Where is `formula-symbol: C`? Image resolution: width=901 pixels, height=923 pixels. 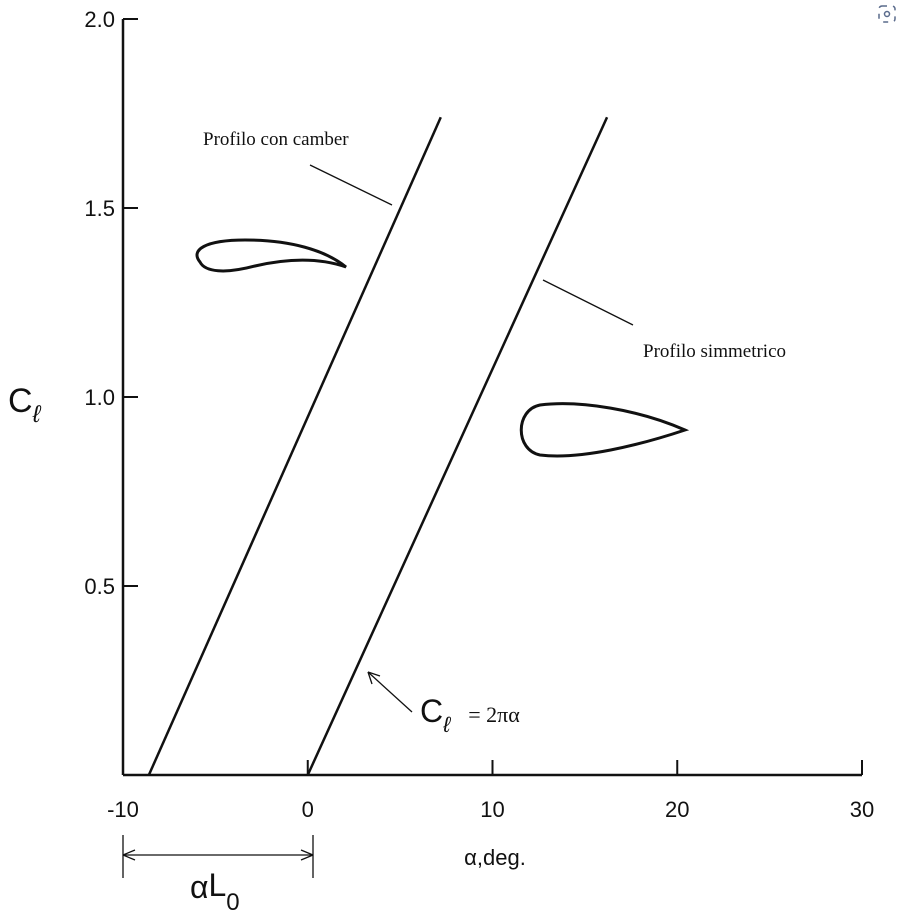 formula-symbol: C is located at coordinates (431, 711).